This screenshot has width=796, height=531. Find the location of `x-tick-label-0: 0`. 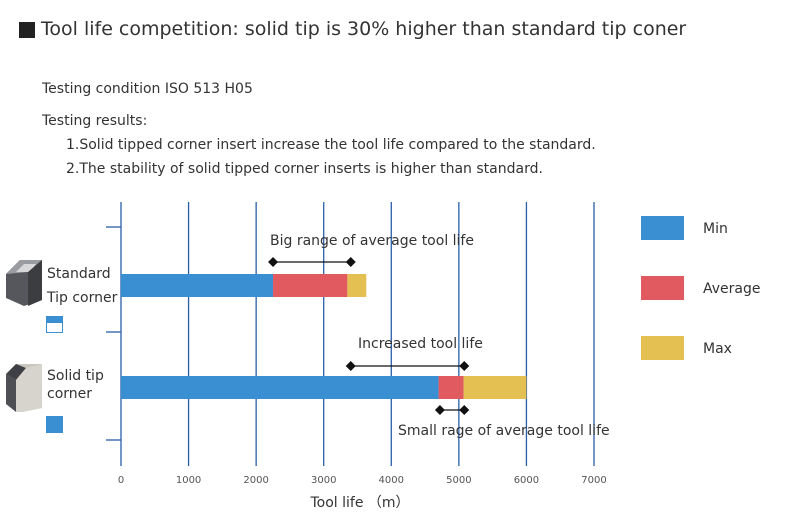

x-tick-label-0: 0 is located at coordinates (121, 480).